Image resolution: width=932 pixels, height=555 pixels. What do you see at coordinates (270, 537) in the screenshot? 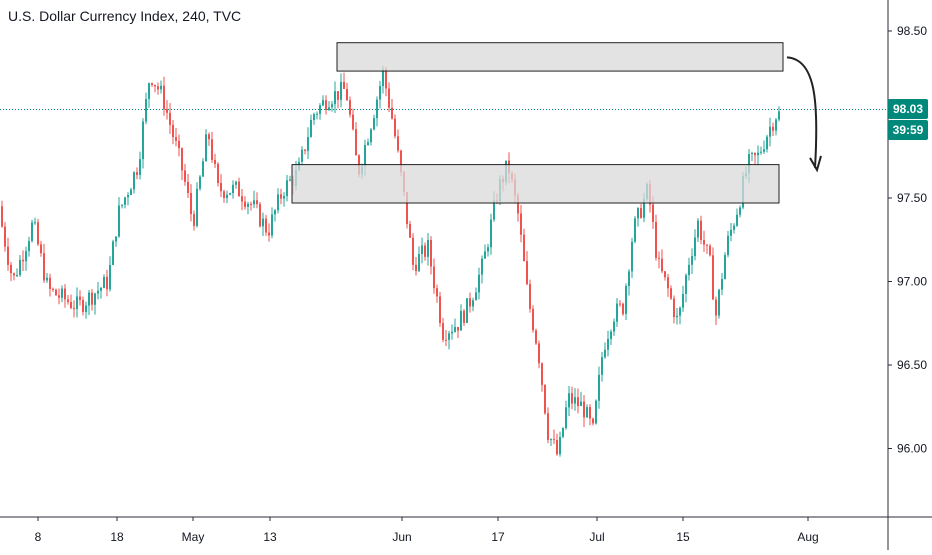
I see `time-tick-label-3: 13` at bounding box center [270, 537].